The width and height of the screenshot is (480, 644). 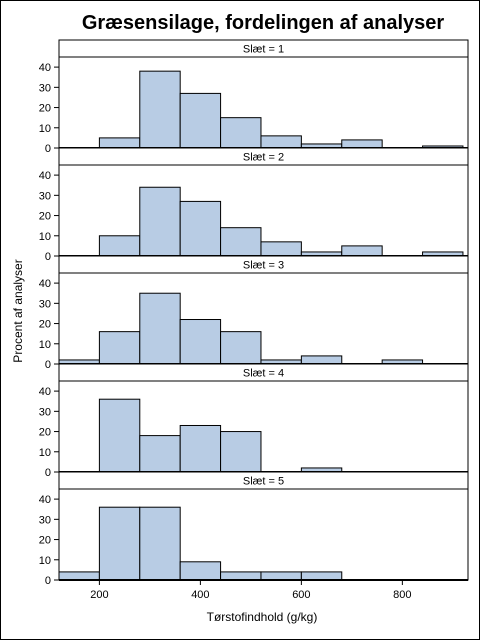 I want to click on y-axis-label: Procent af analyser, so click(x=18, y=310).